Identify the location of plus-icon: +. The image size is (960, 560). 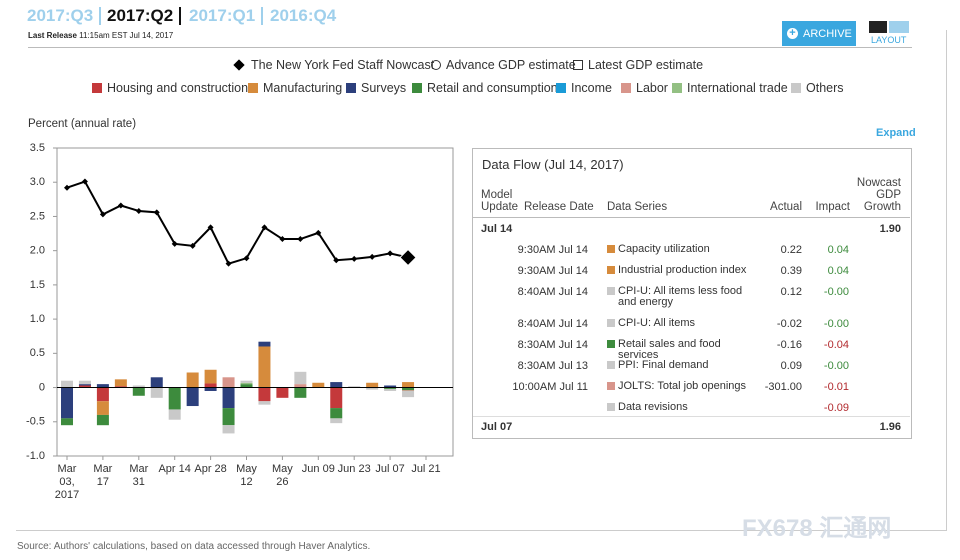
(792, 33).